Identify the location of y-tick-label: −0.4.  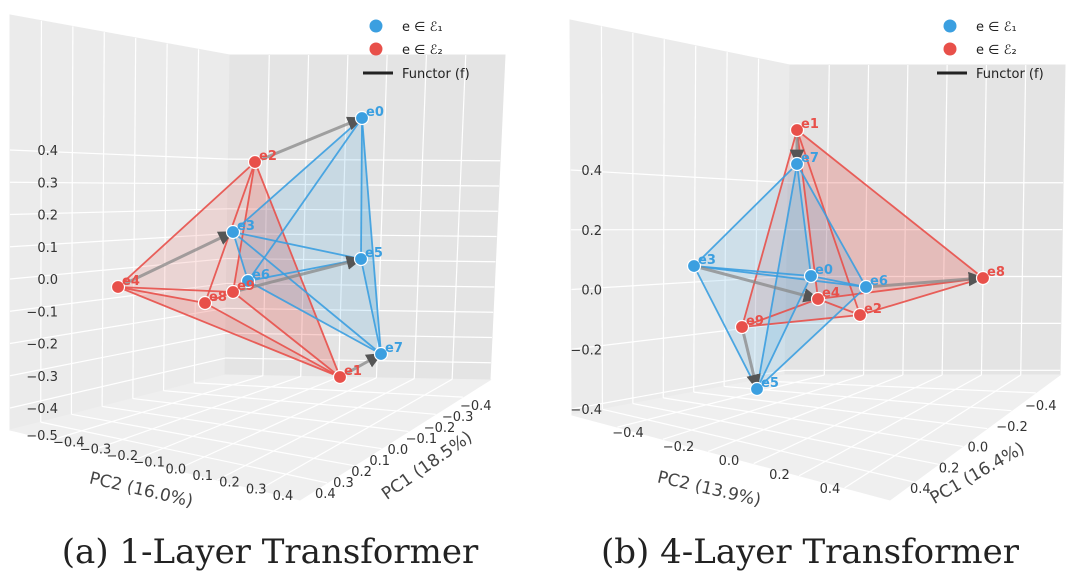
(628, 433).